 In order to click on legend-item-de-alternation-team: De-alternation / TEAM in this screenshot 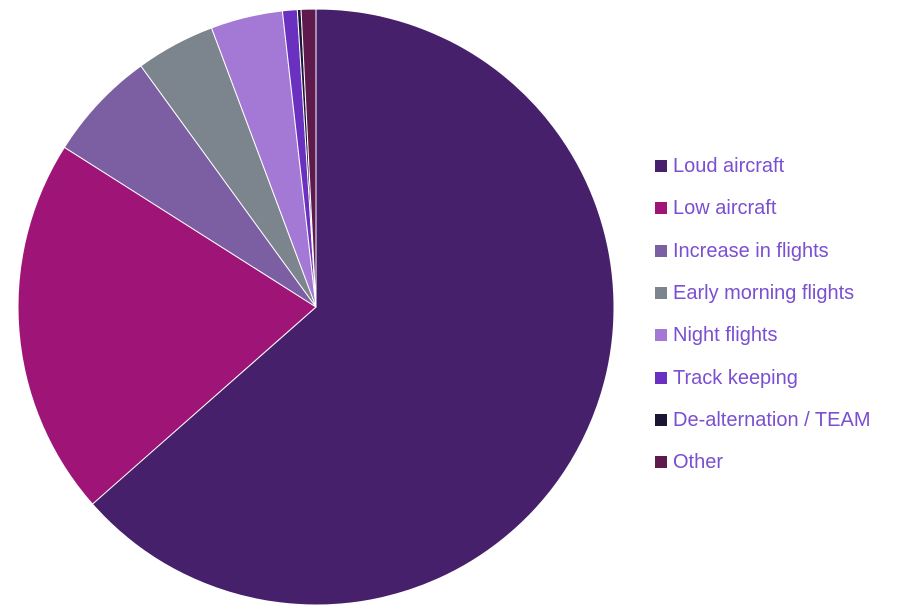, I will do `click(787, 420)`.